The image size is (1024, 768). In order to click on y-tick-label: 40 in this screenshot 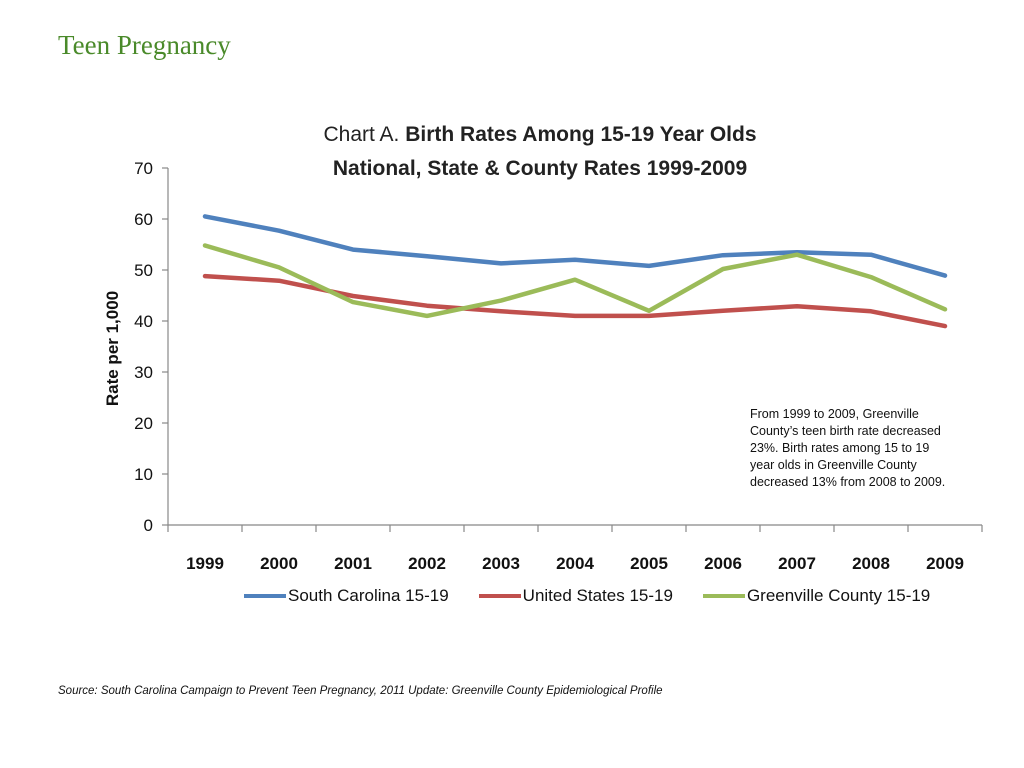, I will do `click(143, 321)`.